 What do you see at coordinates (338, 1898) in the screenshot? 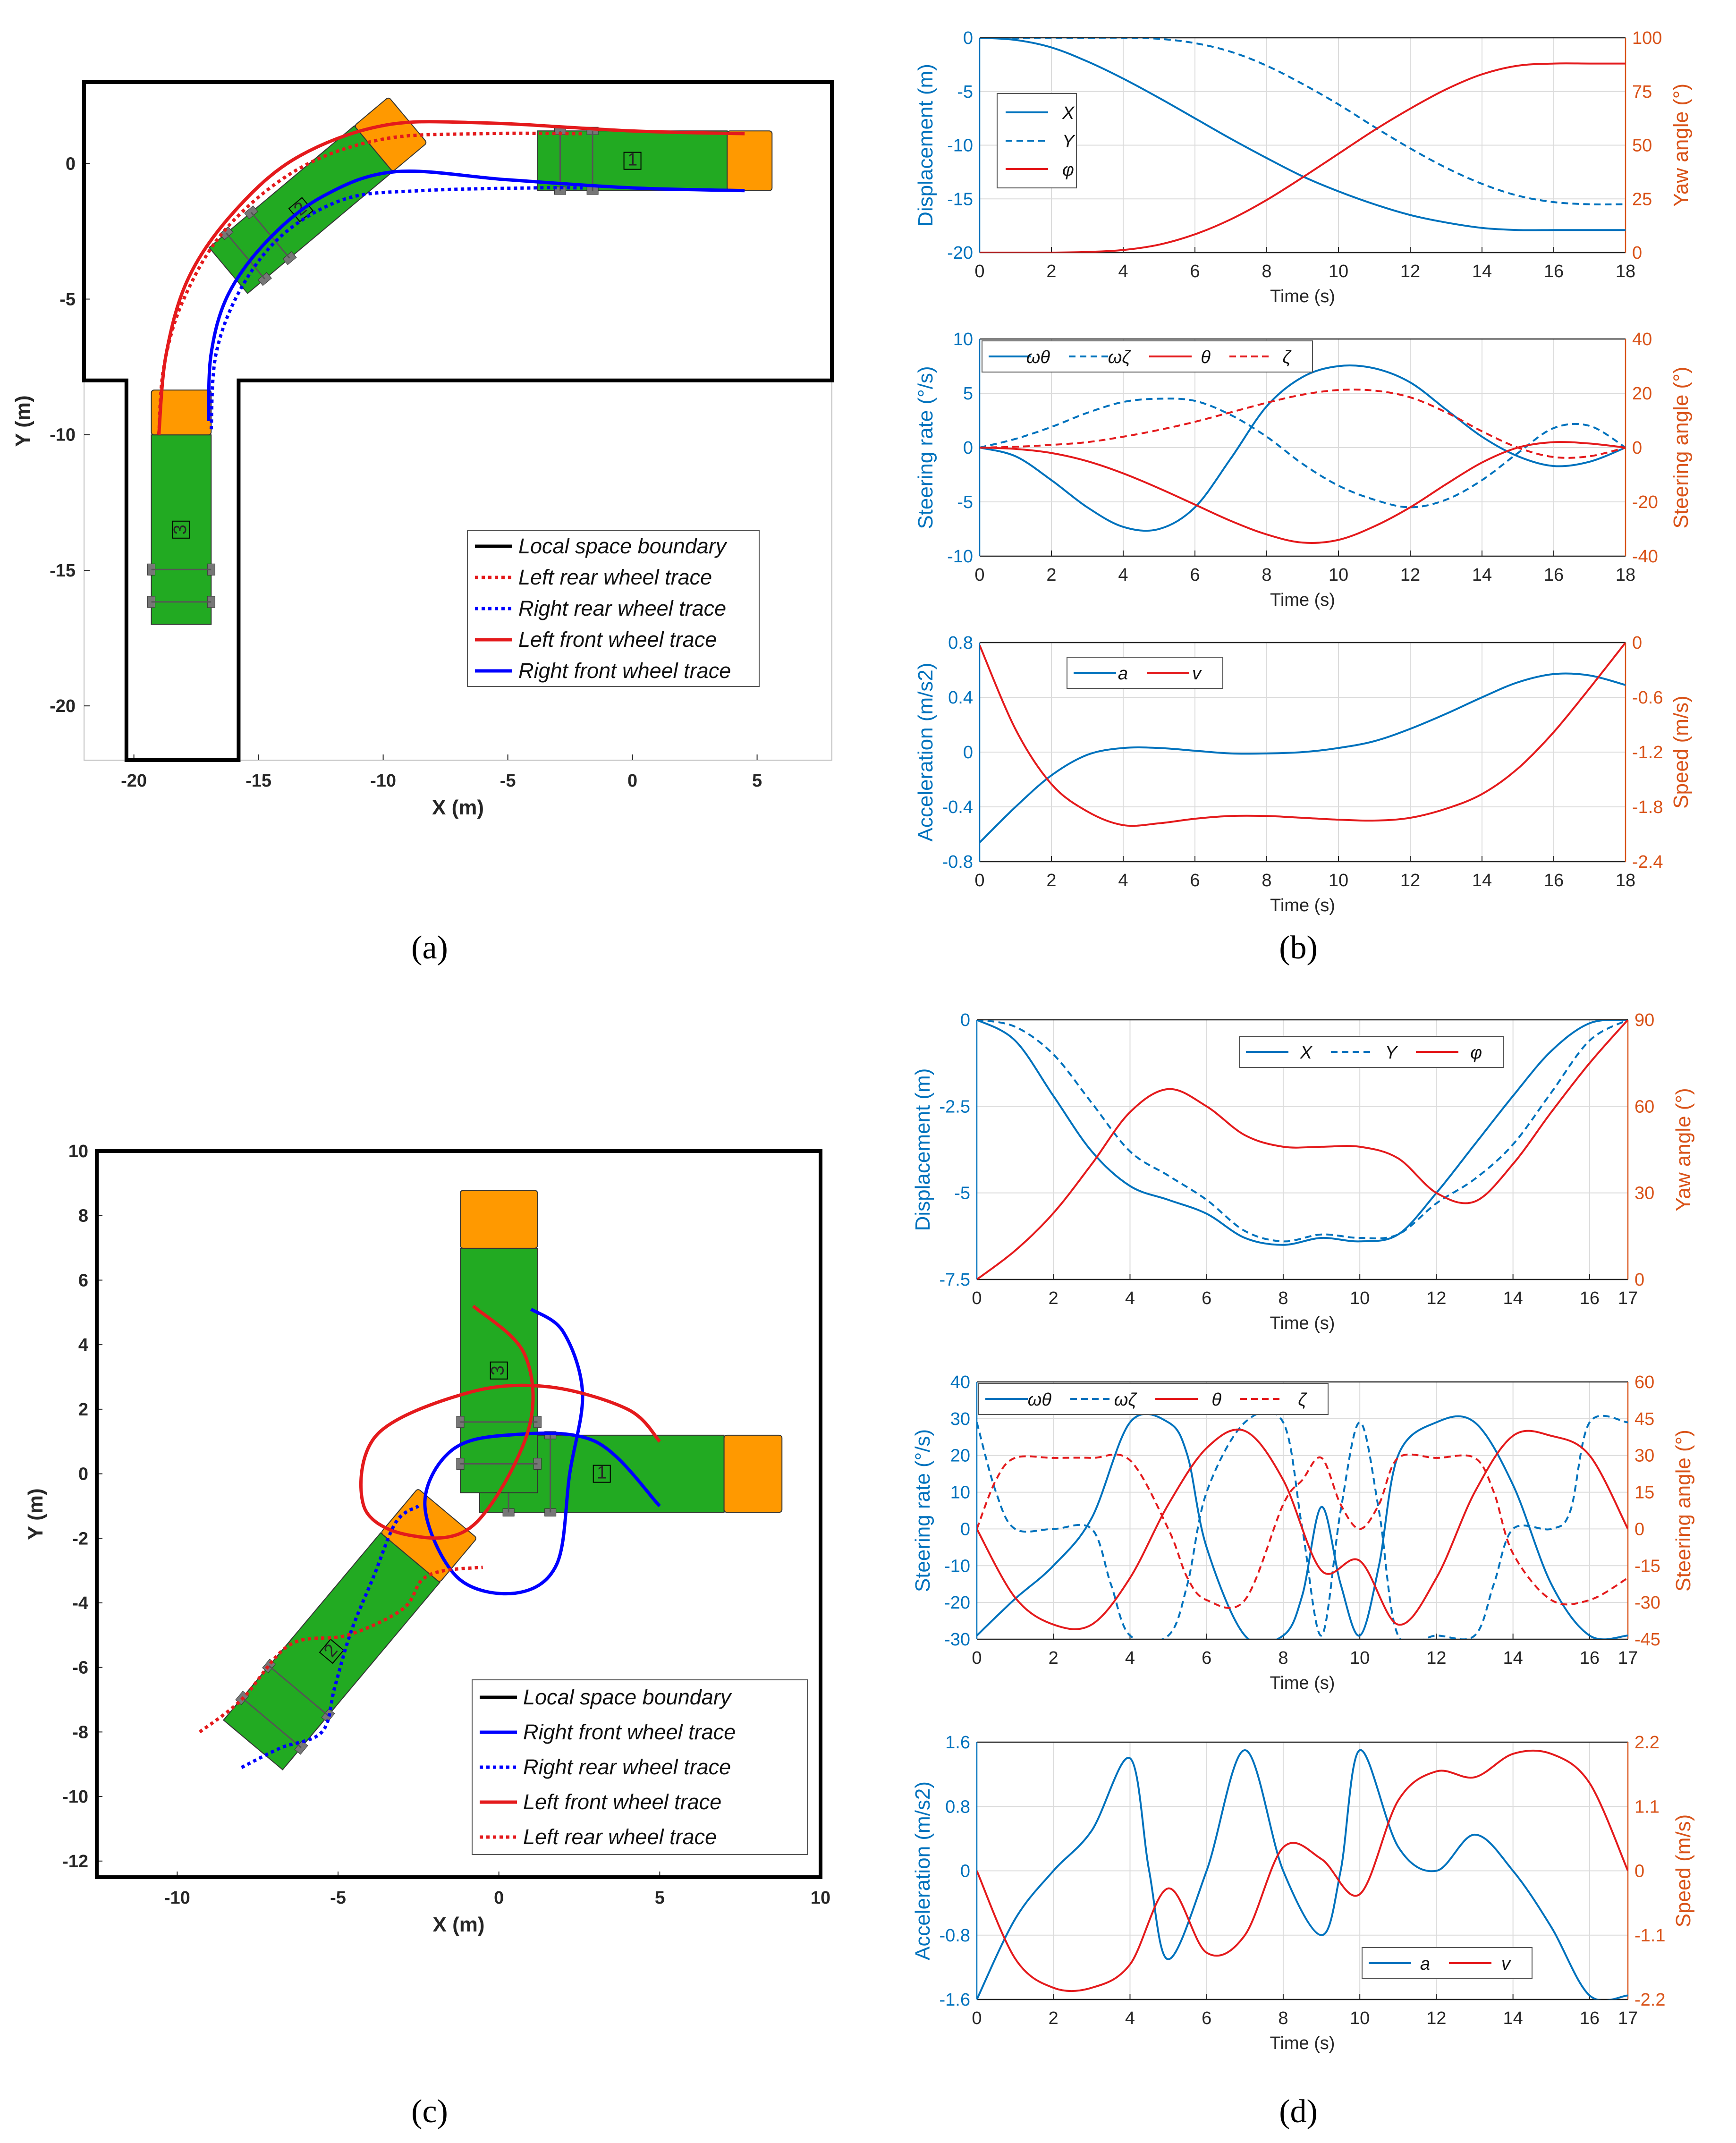
I see `x-tick-label: -5` at bounding box center [338, 1898].